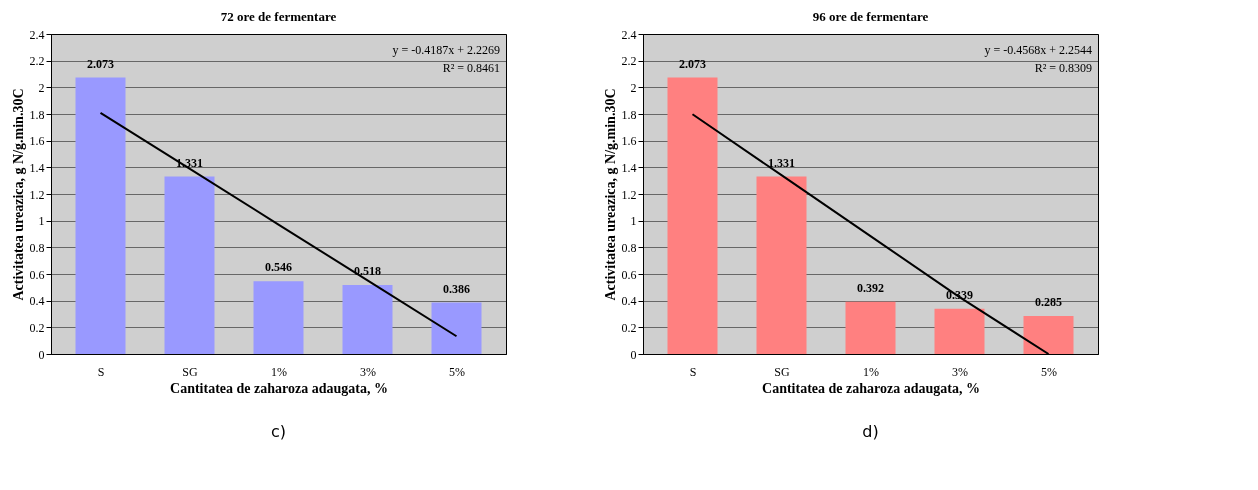  Describe the element at coordinates (278, 431) in the screenshot. I see `text: c)` at that location.